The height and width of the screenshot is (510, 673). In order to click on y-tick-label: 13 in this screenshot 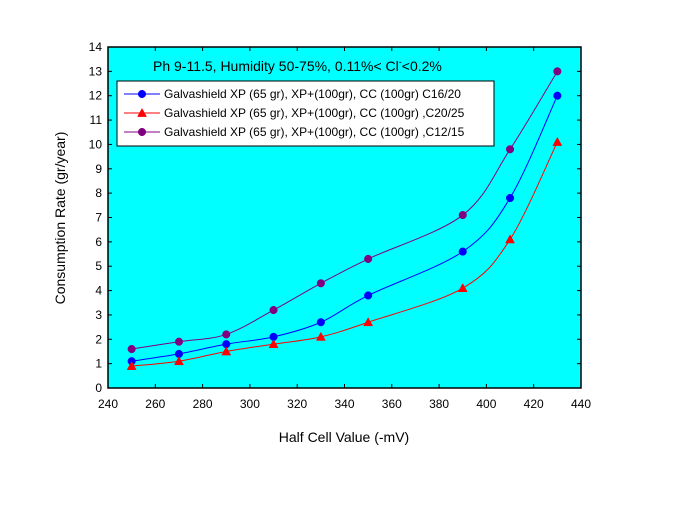, I will do `click(96, 71)`.